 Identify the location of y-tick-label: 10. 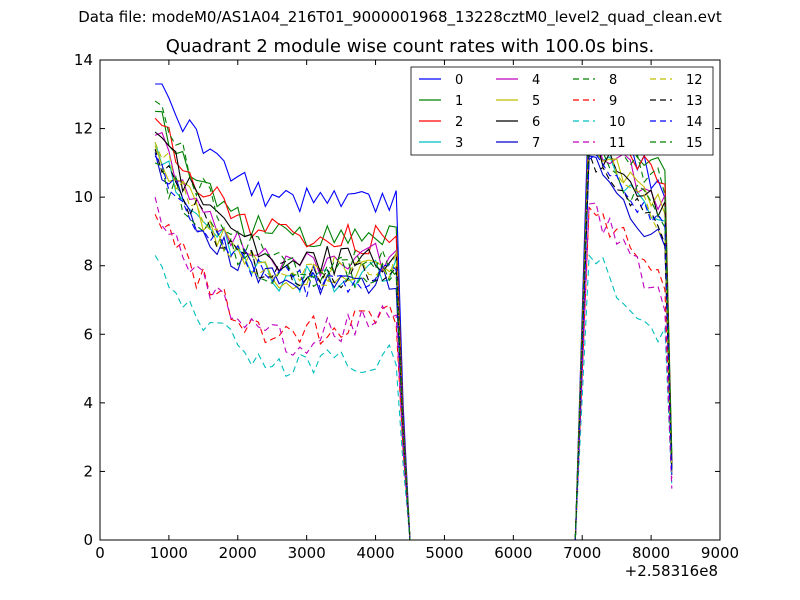
(83, 197).